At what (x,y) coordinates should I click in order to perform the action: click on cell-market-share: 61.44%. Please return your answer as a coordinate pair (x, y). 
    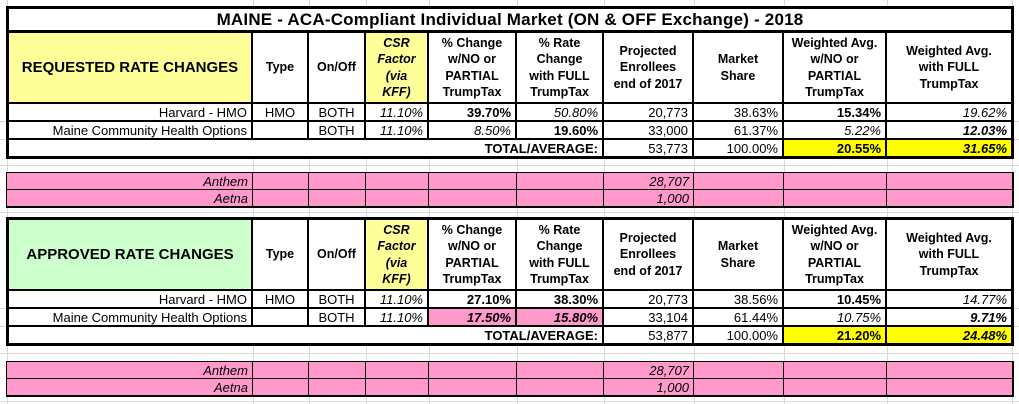
    Looking at the image, I should click on (739, 318).